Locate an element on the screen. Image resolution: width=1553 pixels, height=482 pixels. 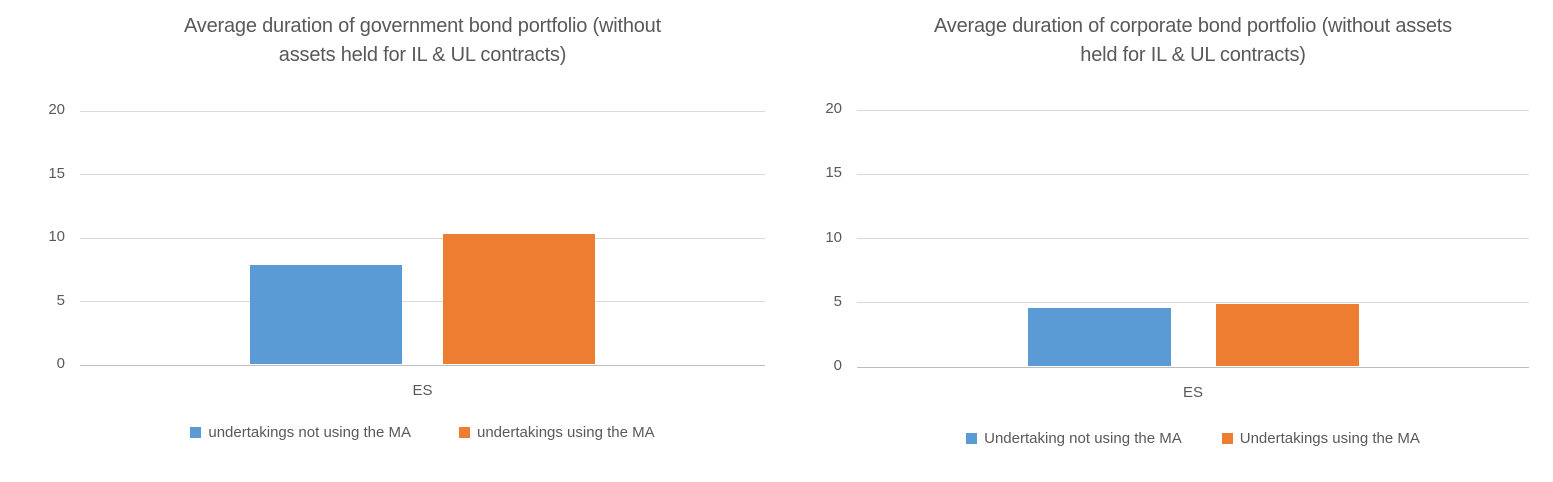
legend-item: undertakings using the MA is located at coordinates (557, 432).